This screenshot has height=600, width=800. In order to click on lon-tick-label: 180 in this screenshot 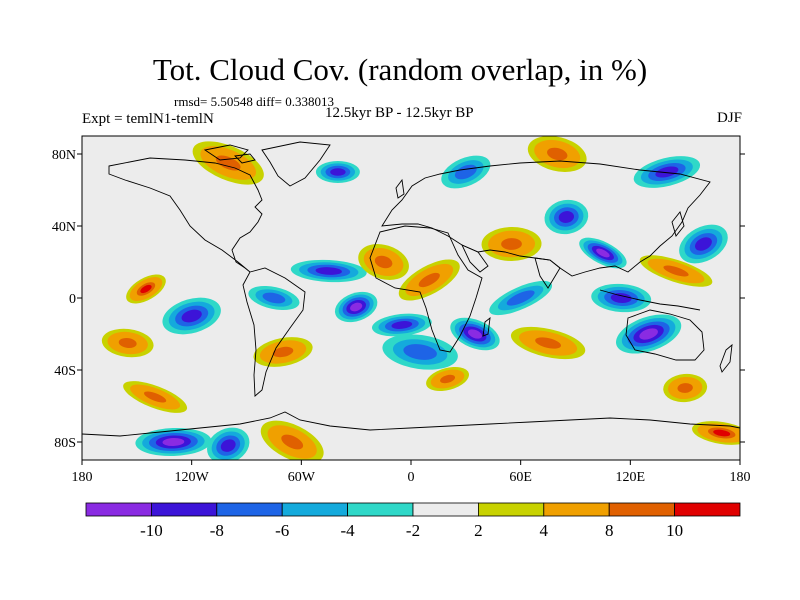, I will do `click(82, 477)`.